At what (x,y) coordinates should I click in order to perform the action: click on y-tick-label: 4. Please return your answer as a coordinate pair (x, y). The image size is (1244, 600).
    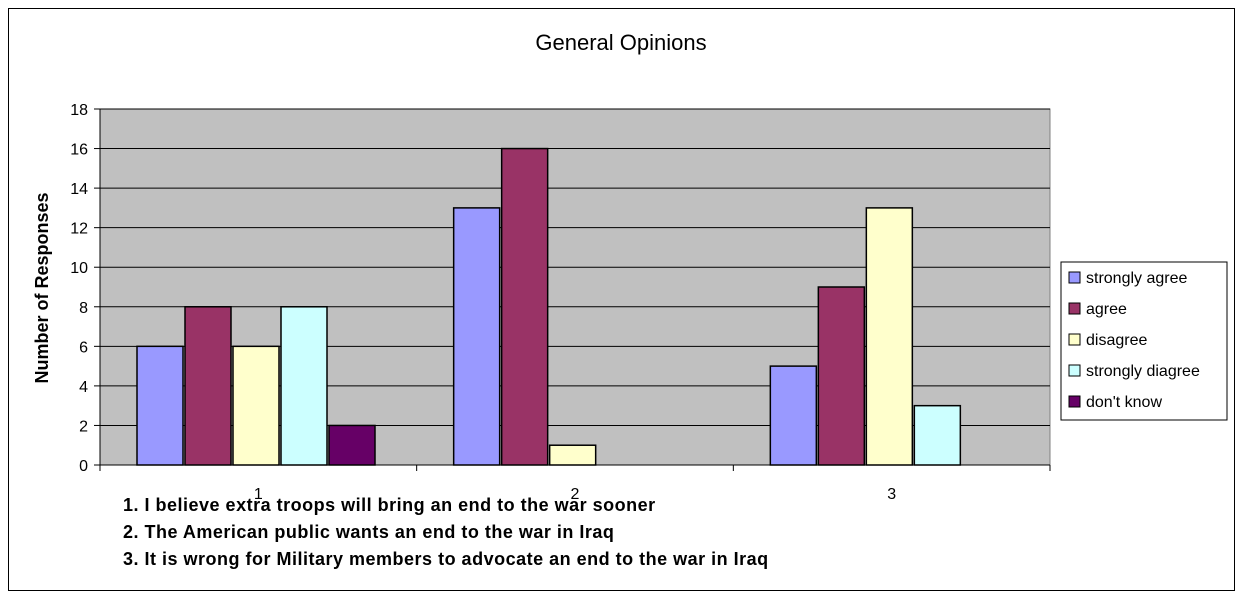
    Looking at the image, I should click on (83, 387).